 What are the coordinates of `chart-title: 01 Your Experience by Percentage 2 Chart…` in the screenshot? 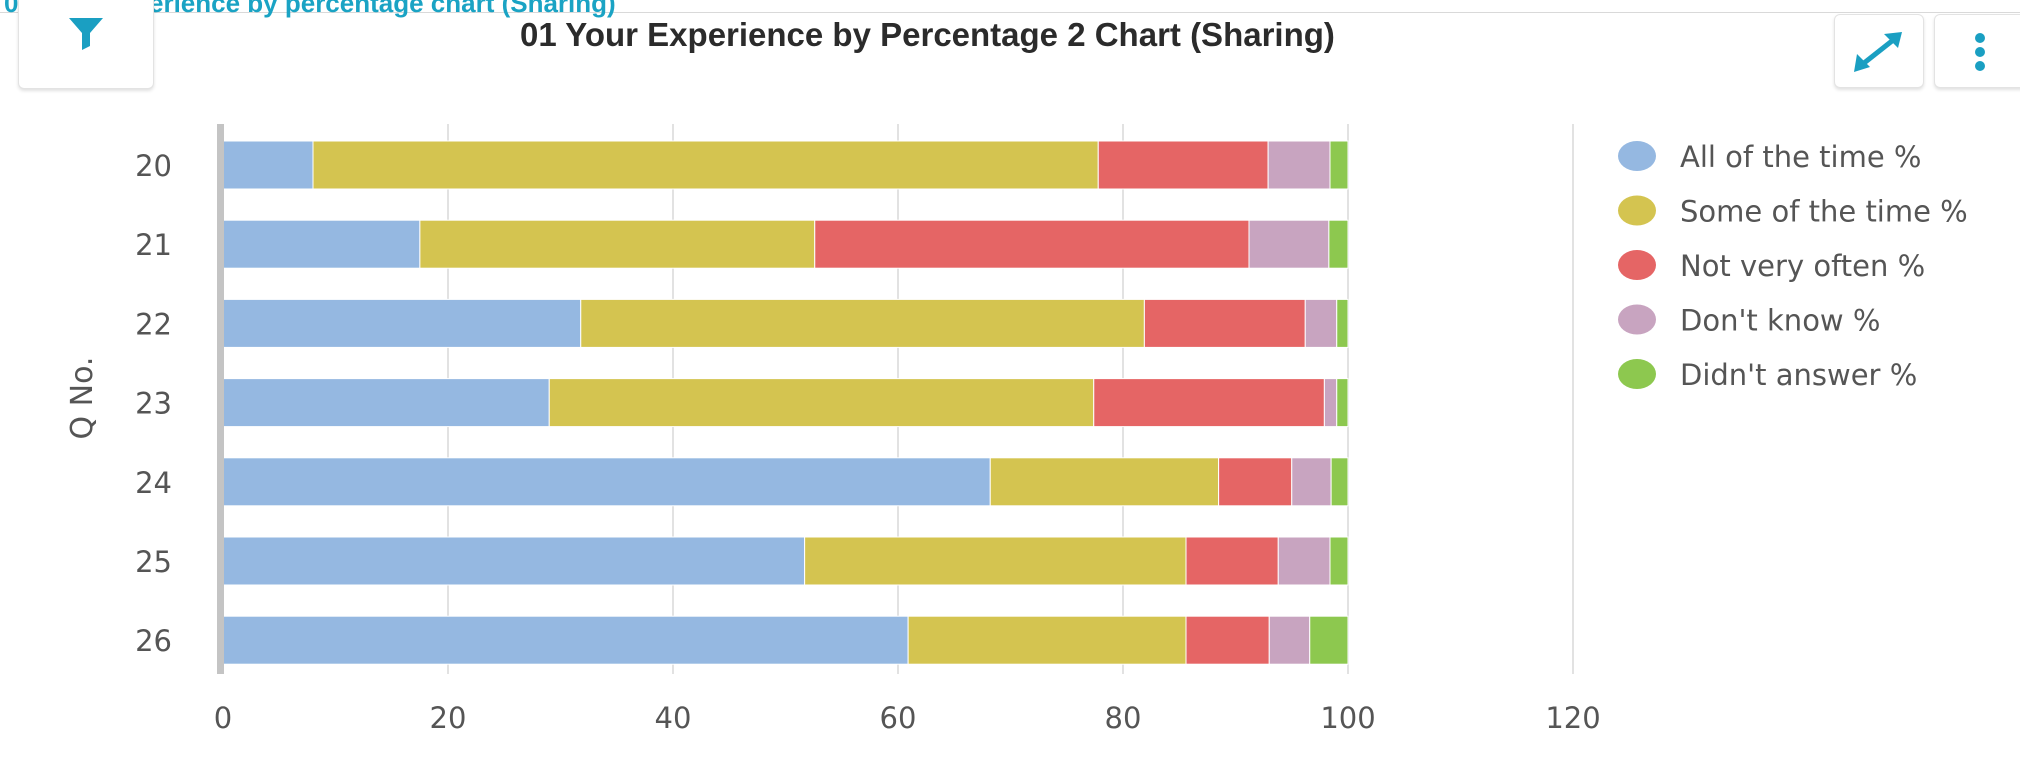 It's located at (927, 34).